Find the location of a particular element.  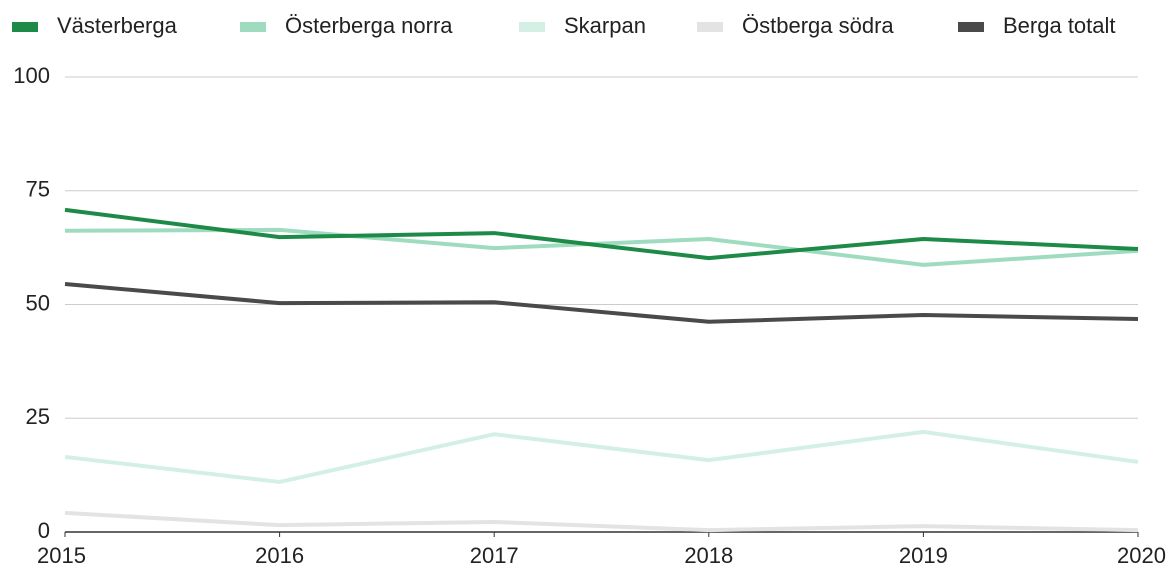

y-tick-label: 100 is located at coordinates (31, 75).